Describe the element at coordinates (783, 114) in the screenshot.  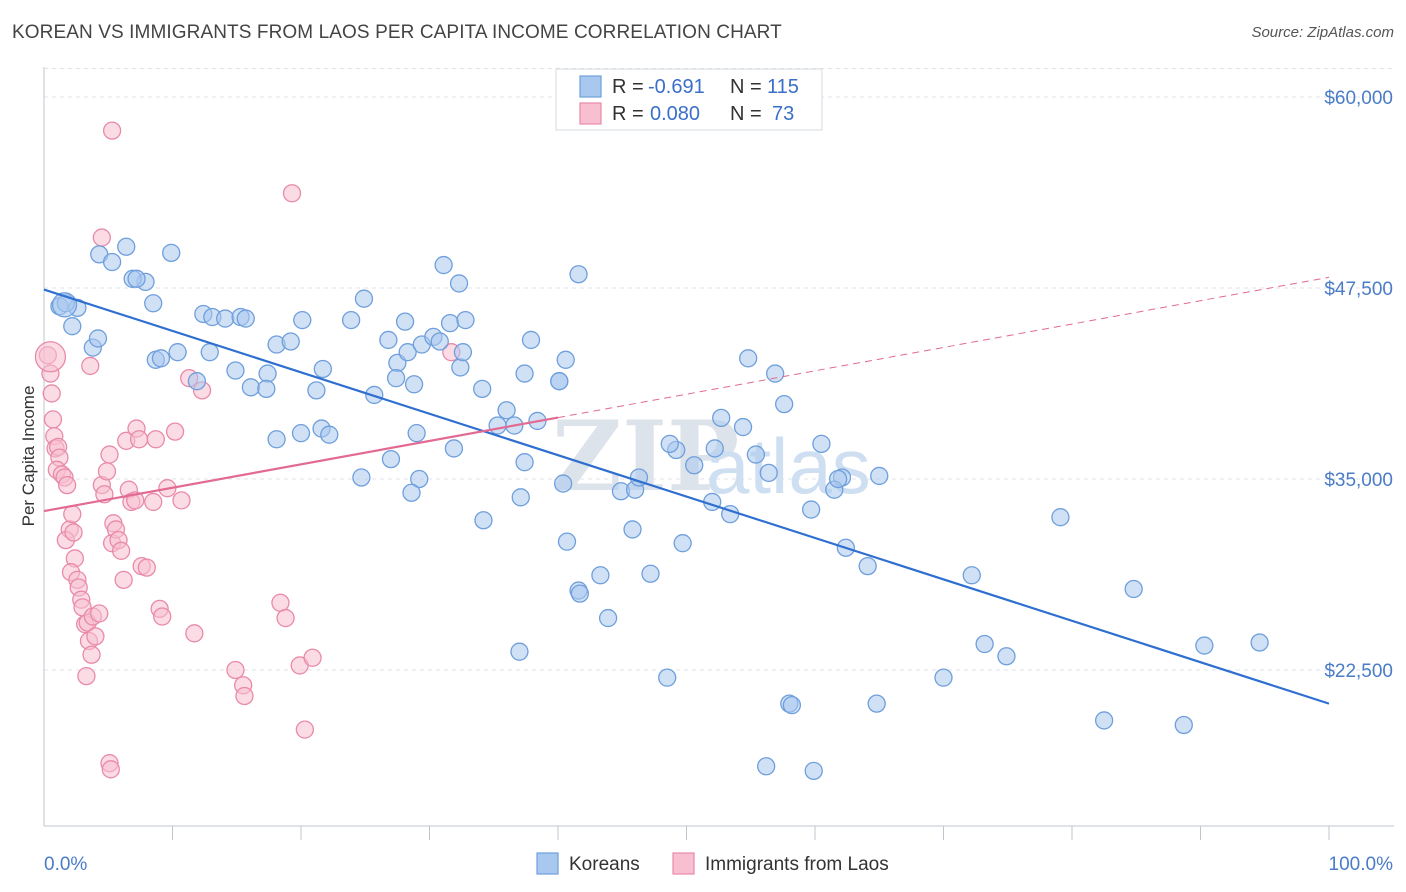
I see `stat-n-value-laos: 73` at that location.